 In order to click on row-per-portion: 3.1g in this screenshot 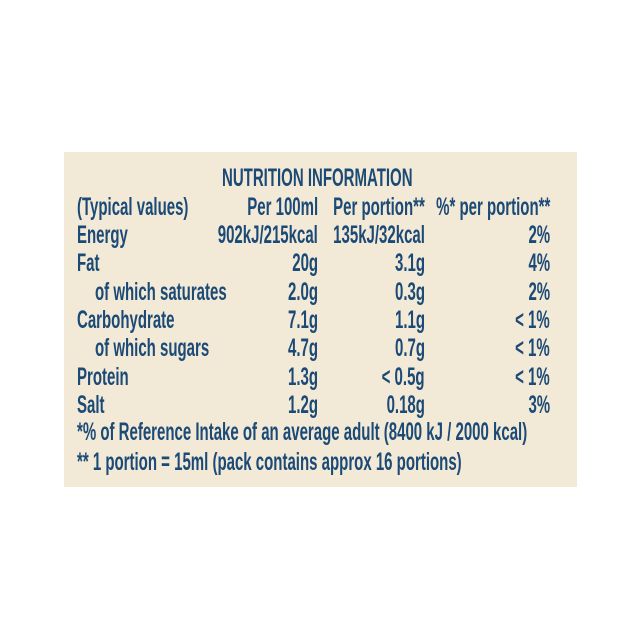, I will do `click(409, 263)`.